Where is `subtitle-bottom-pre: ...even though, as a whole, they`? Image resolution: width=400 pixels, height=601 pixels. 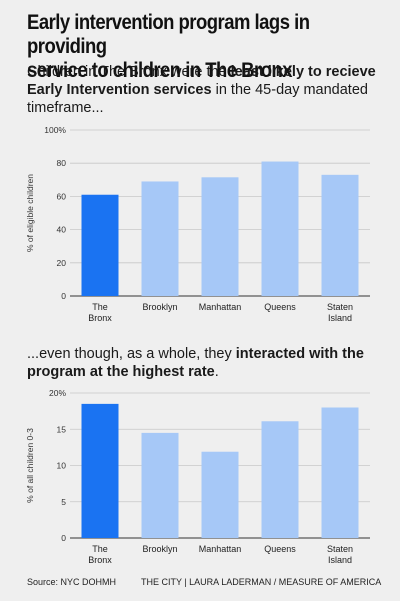
subtitle-bottom-pre: ...even though, as a whole, they is located at coordinates (131, 354).